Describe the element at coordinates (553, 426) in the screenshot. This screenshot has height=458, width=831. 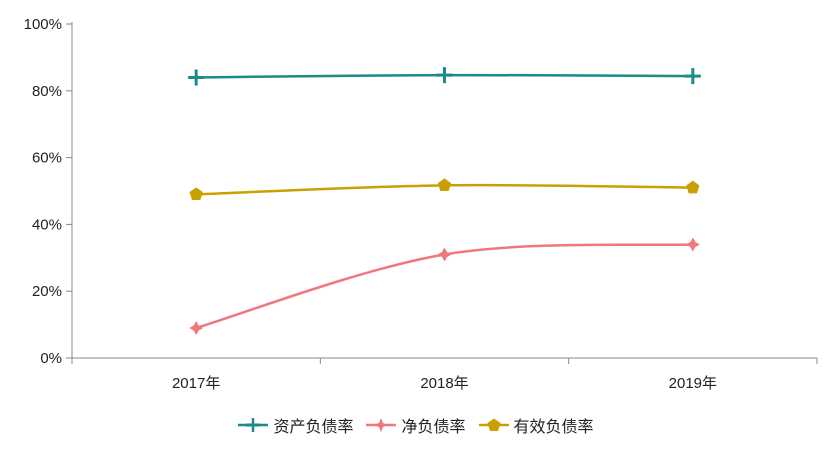
I see `legend-label-series-2: 有效负债率` at that location.